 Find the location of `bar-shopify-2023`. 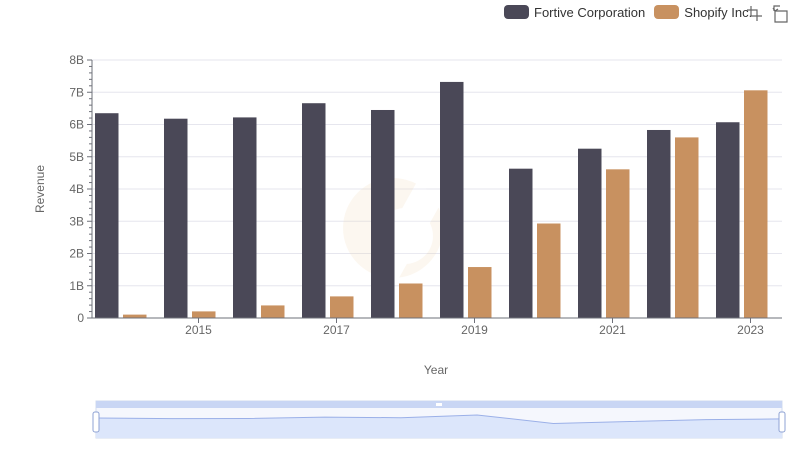

bar-shopify-2023 is located at coordinates (756, 204).